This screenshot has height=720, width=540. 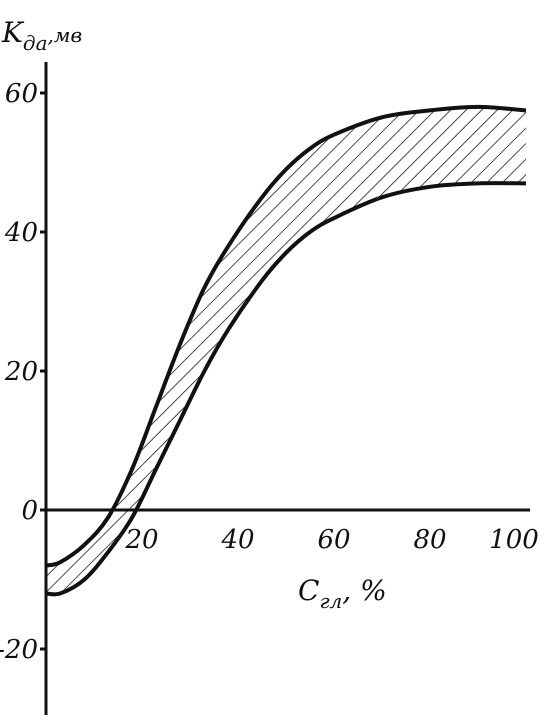 I want to click on y-tick-label: 40, so click(x=21, y=233).